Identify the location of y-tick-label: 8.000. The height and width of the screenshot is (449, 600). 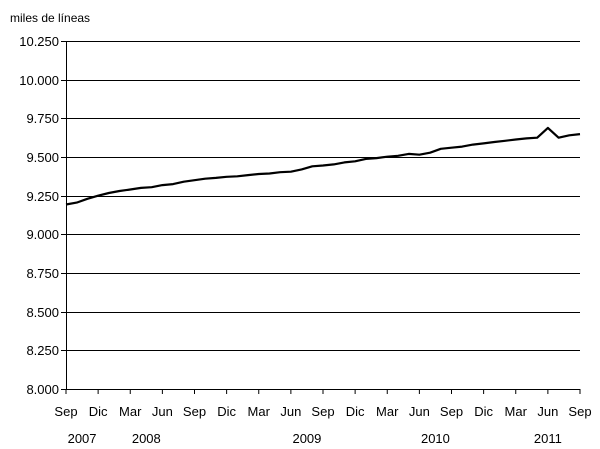
(42, 389).